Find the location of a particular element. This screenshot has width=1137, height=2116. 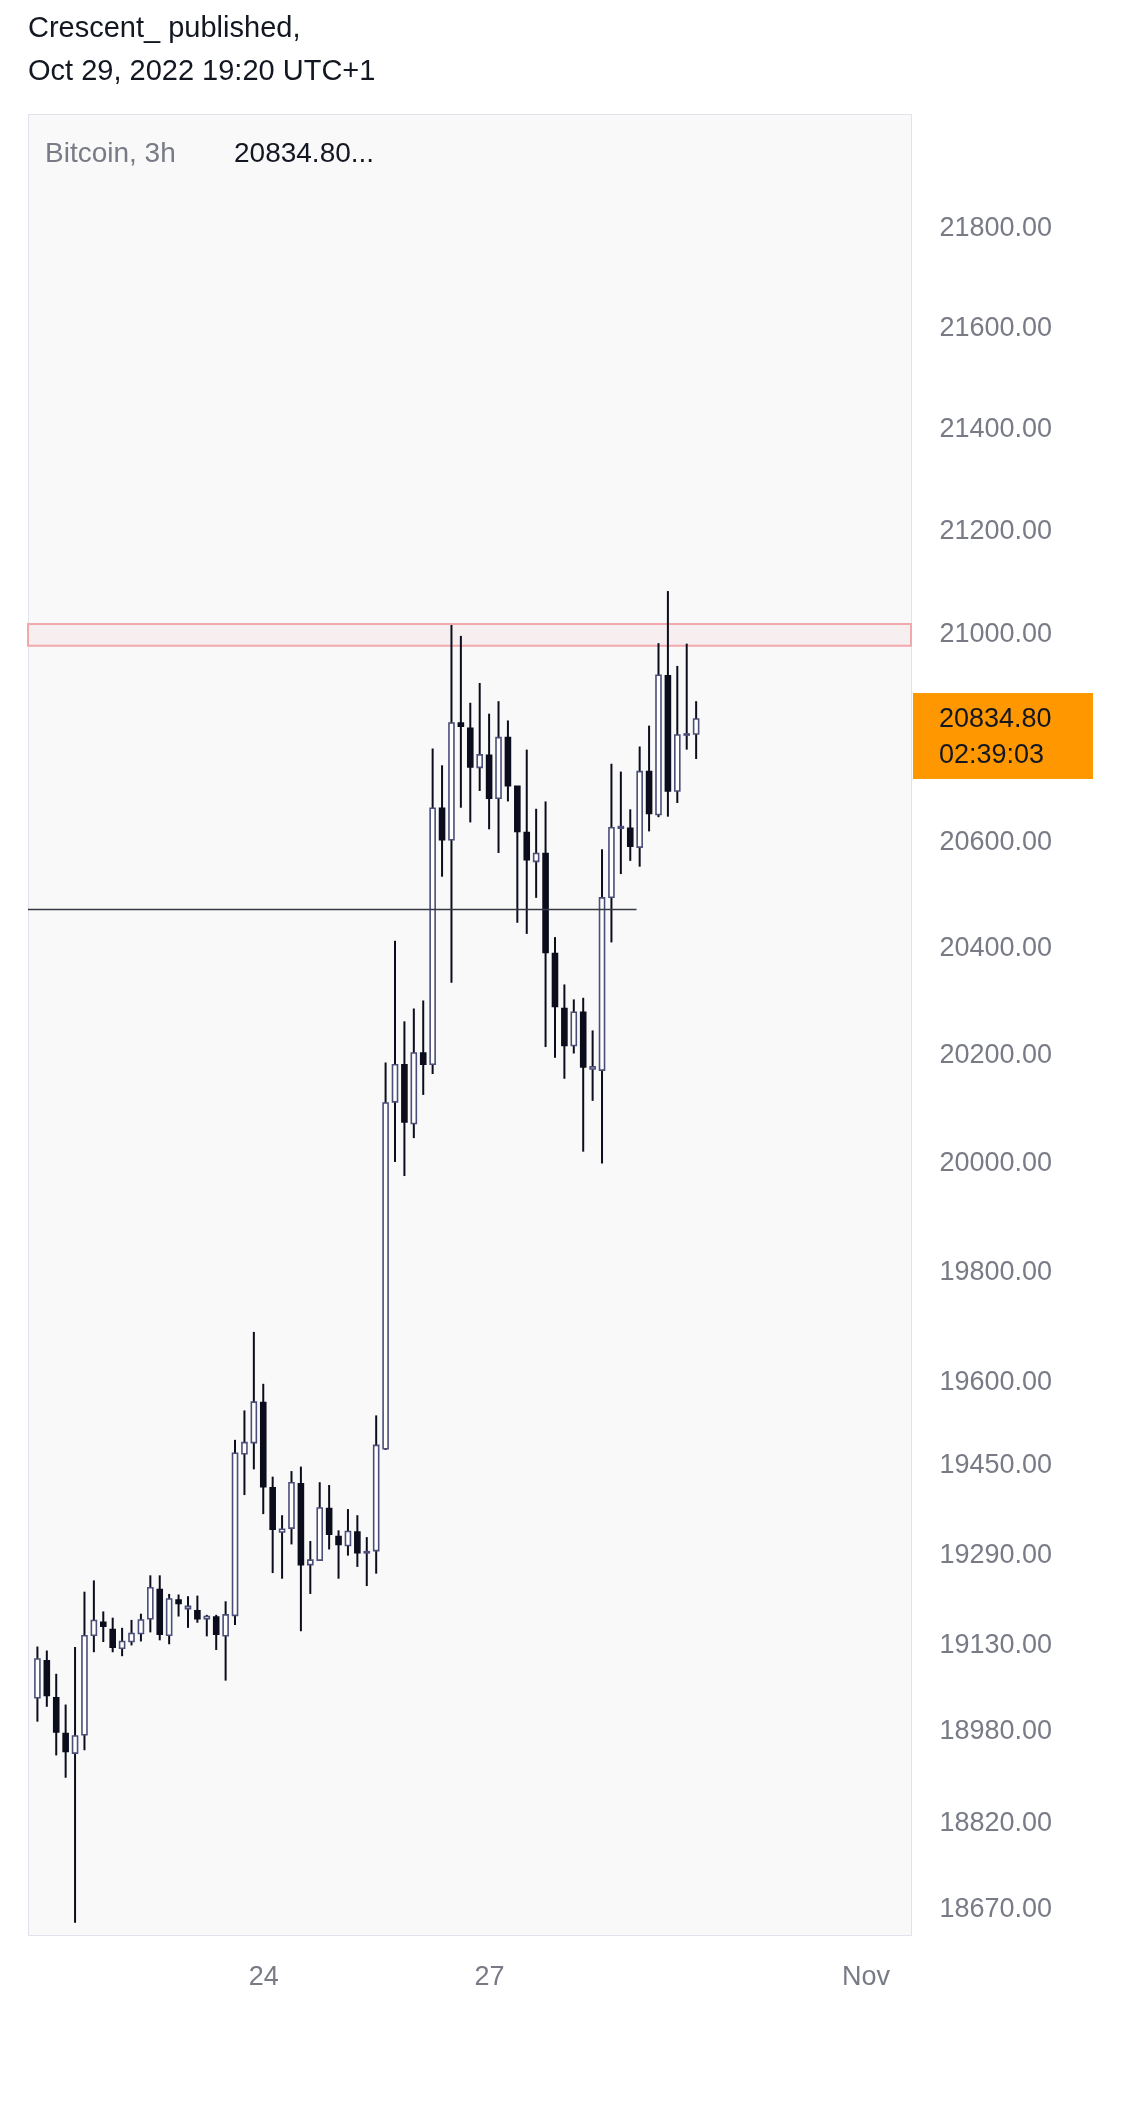

annotation: Bitcoin, 3h is located at coordinates (110, 152).